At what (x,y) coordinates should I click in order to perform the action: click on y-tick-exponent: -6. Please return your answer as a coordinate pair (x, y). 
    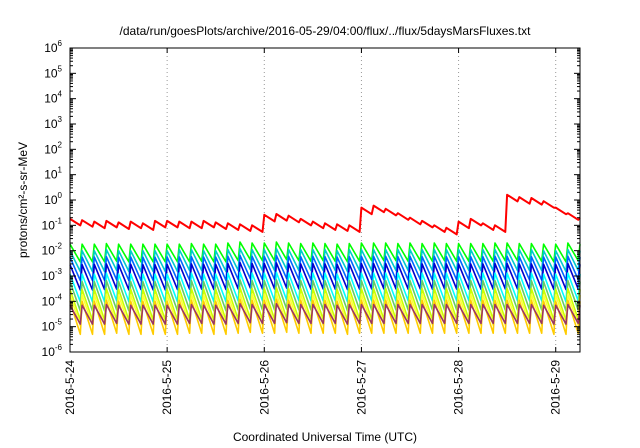
    Looking at the image, I should click on (59, 347).